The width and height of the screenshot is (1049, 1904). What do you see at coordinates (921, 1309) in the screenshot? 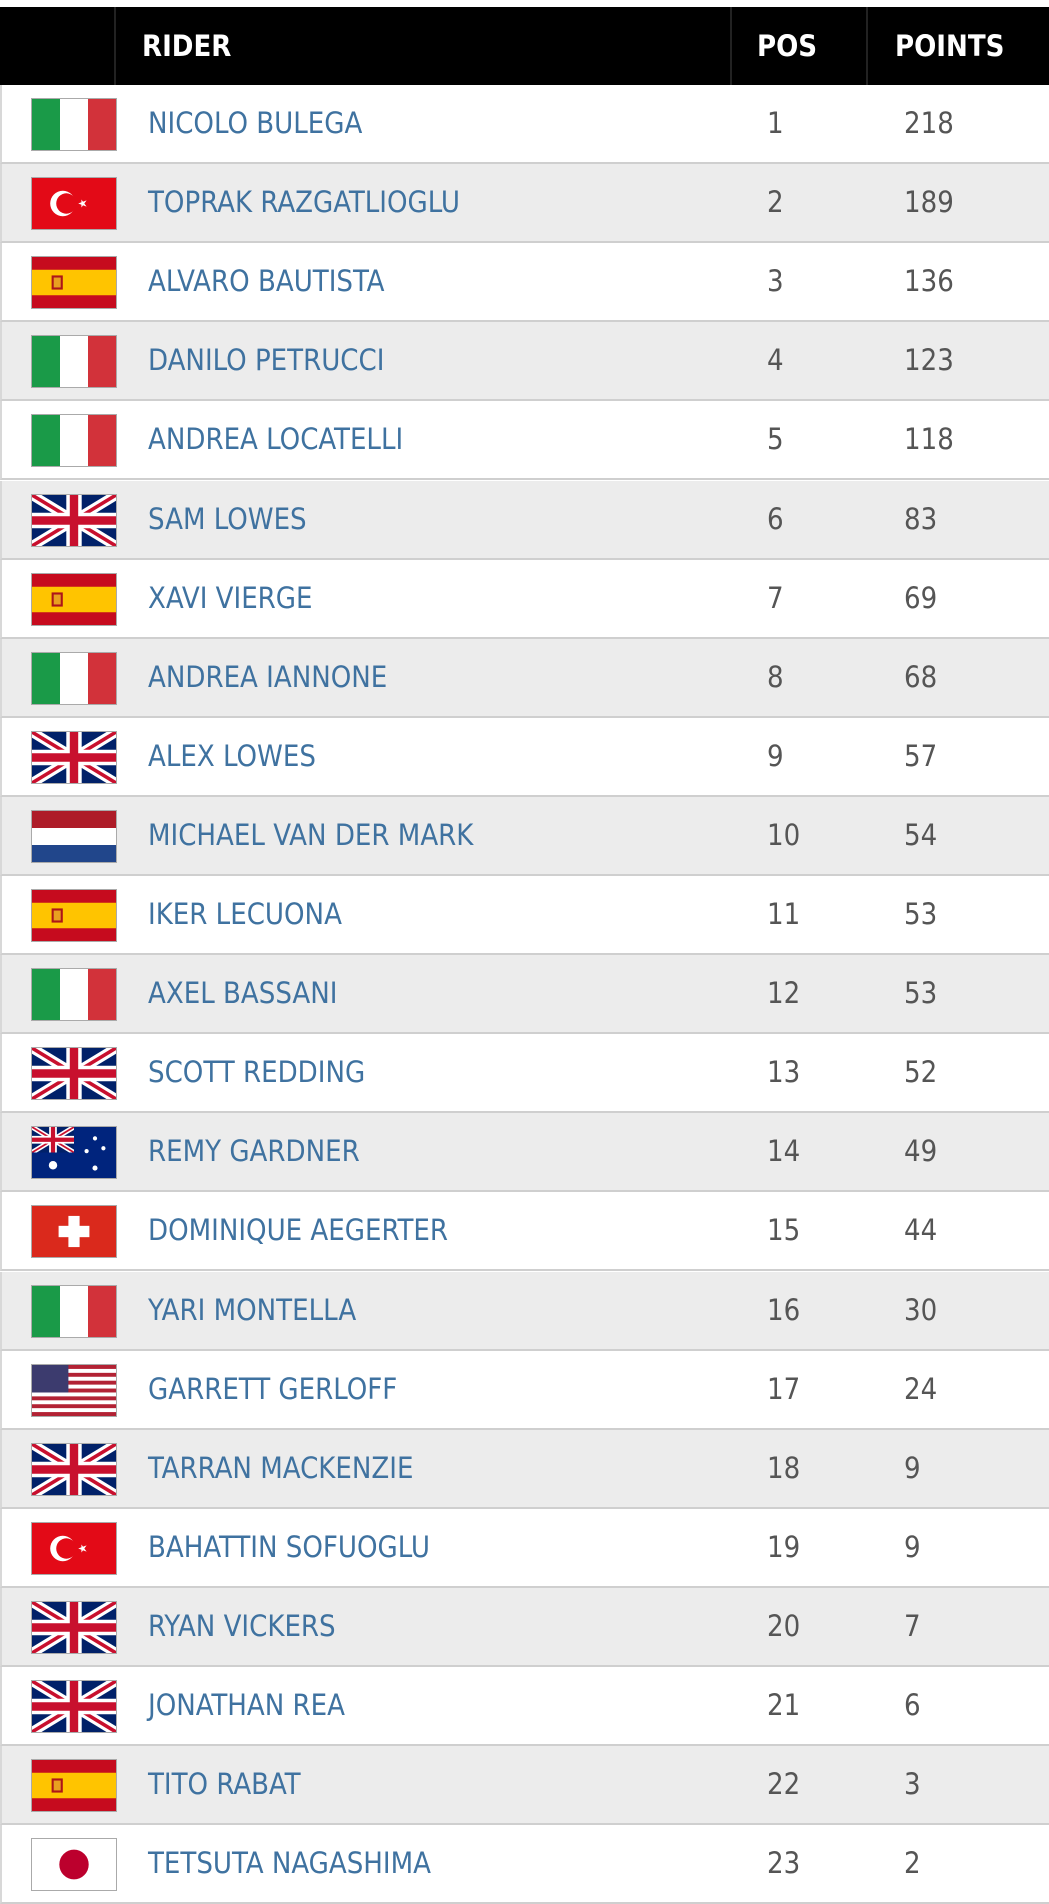
I see `points: 30` at bounding box center [921, 1309].